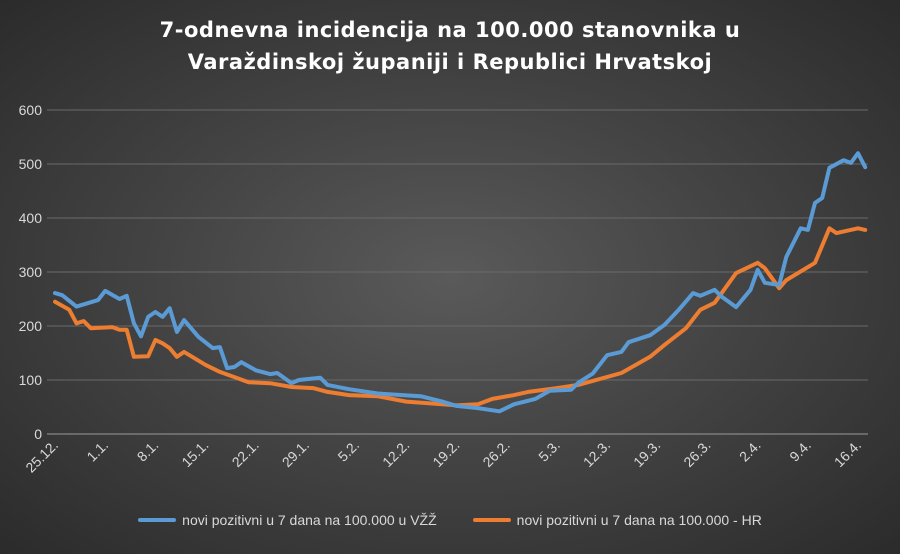 The height and width of the screenshot is (554, 900). What do you see at coordinates (41, 456) in the screenshot?
I see `x-tick-label: 25.12.` at bounding box center [41, 456].